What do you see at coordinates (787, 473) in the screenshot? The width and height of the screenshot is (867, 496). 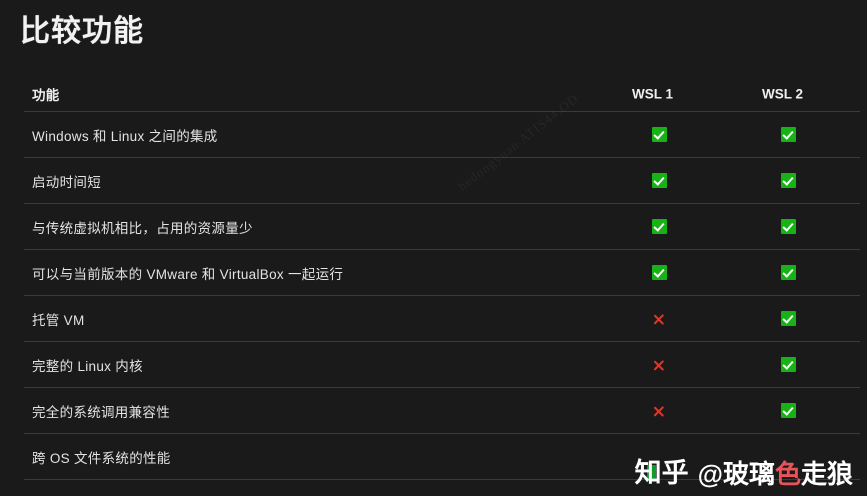 I see `zhihu-handle-accent: 色` at bounding box center [787, 473].